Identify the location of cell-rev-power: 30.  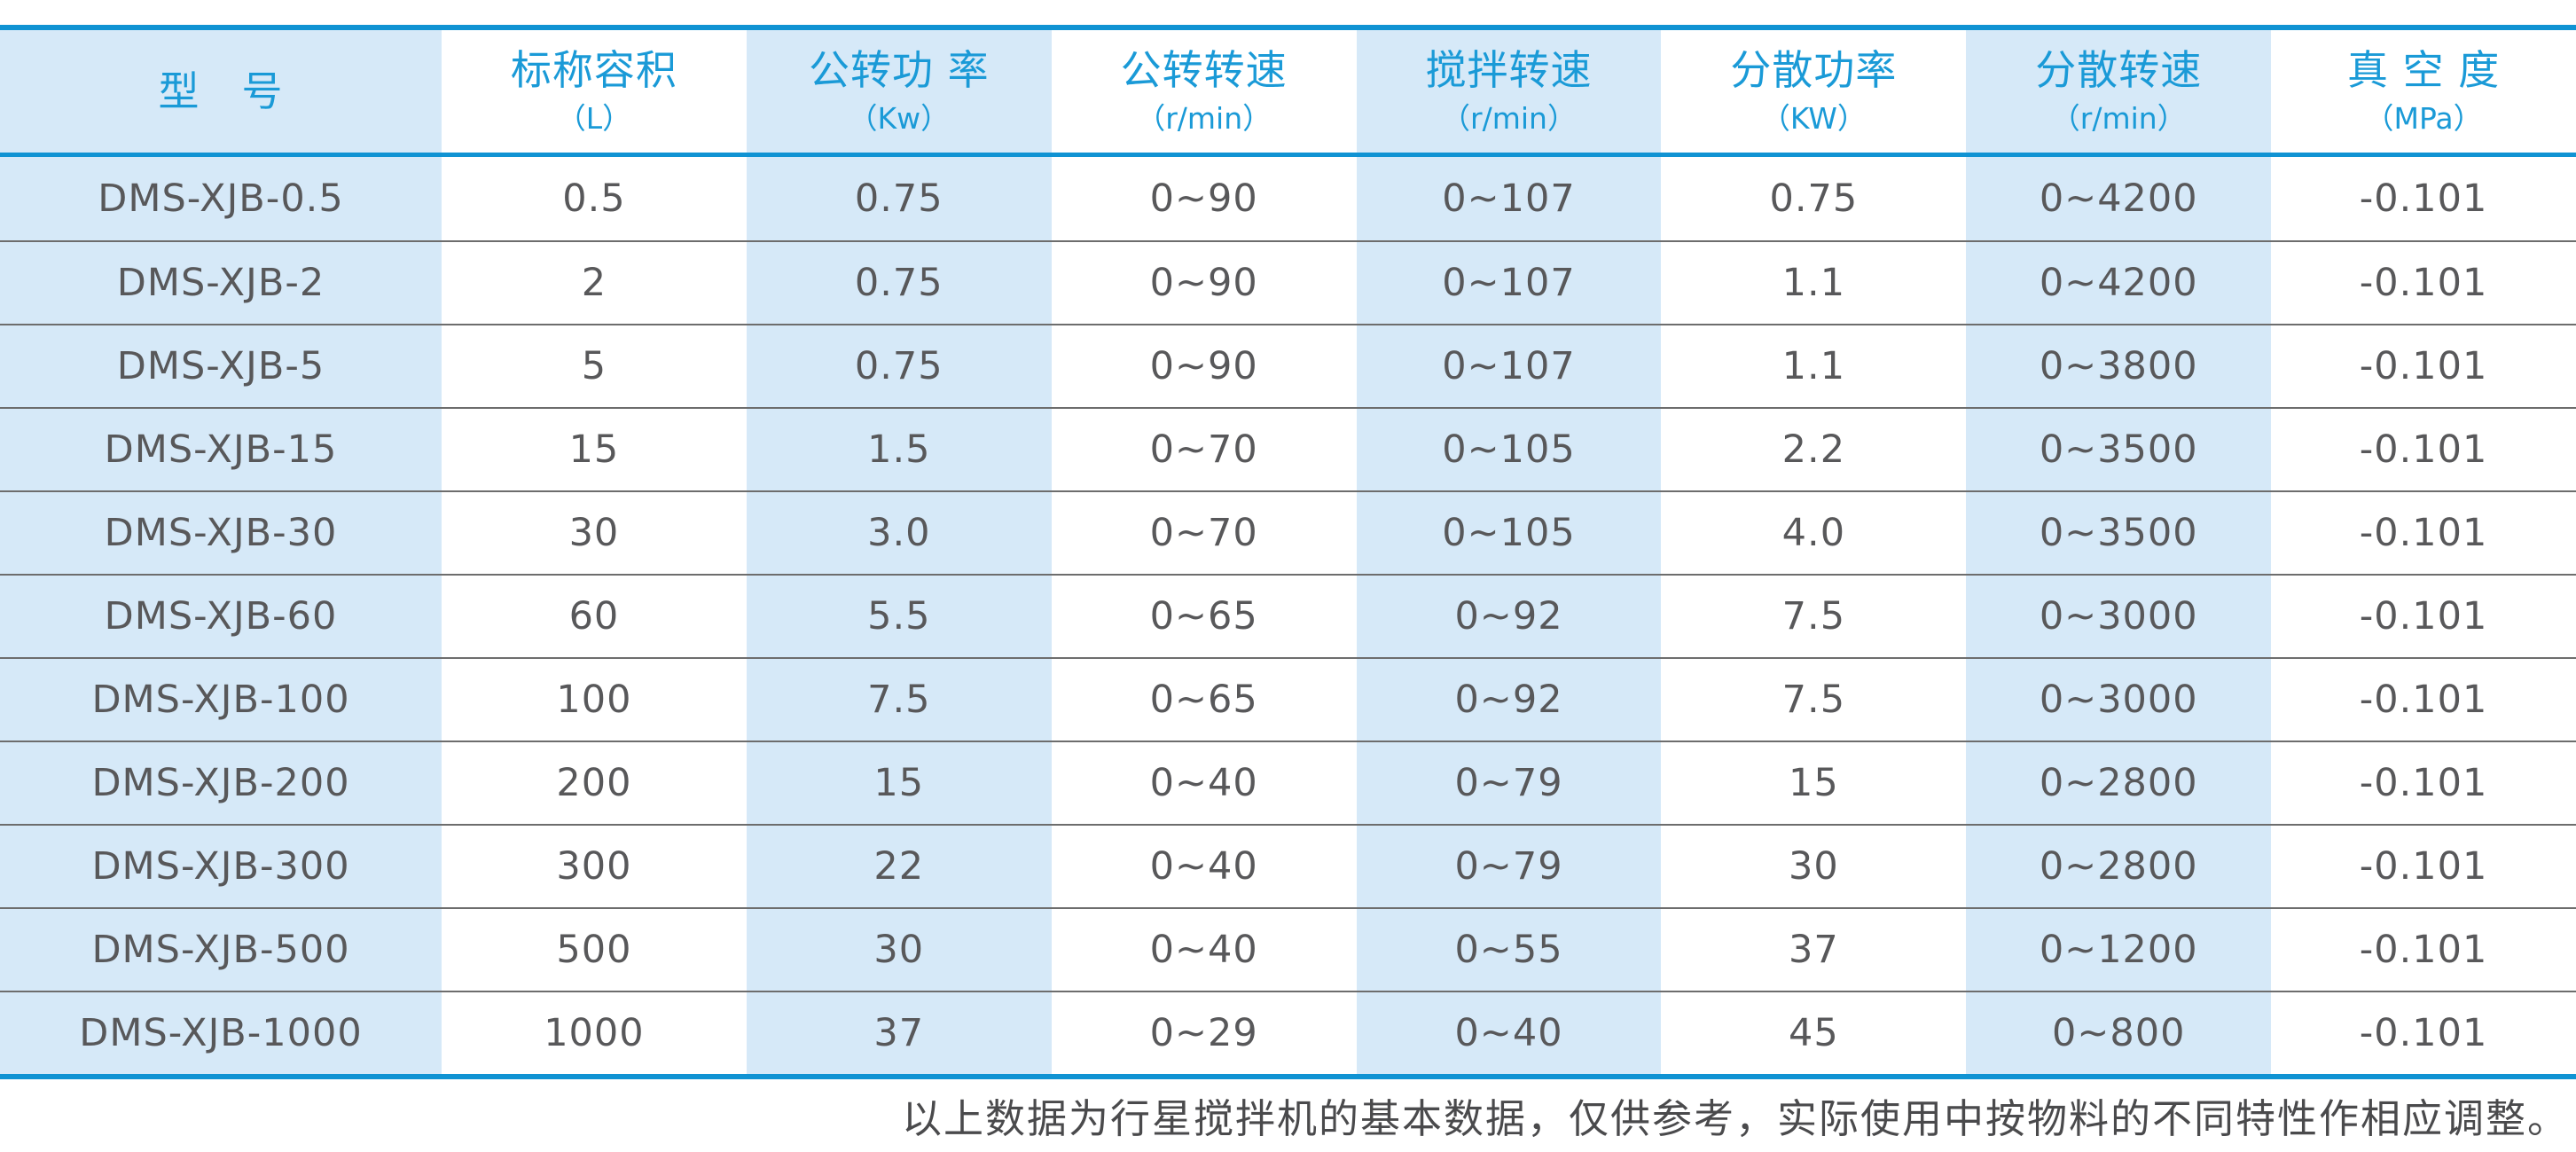
(899, 950).